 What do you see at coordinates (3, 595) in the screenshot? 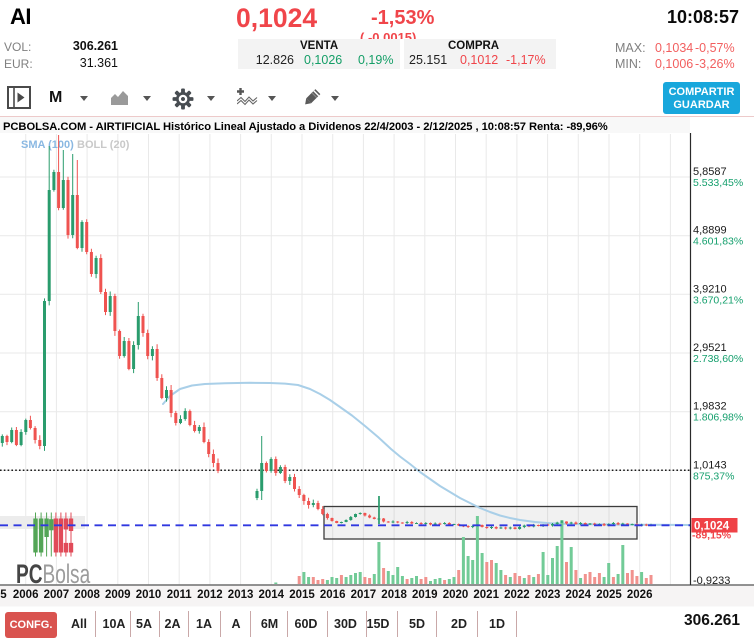
I see `svg-text: 5` at bounding box center [3, 595].